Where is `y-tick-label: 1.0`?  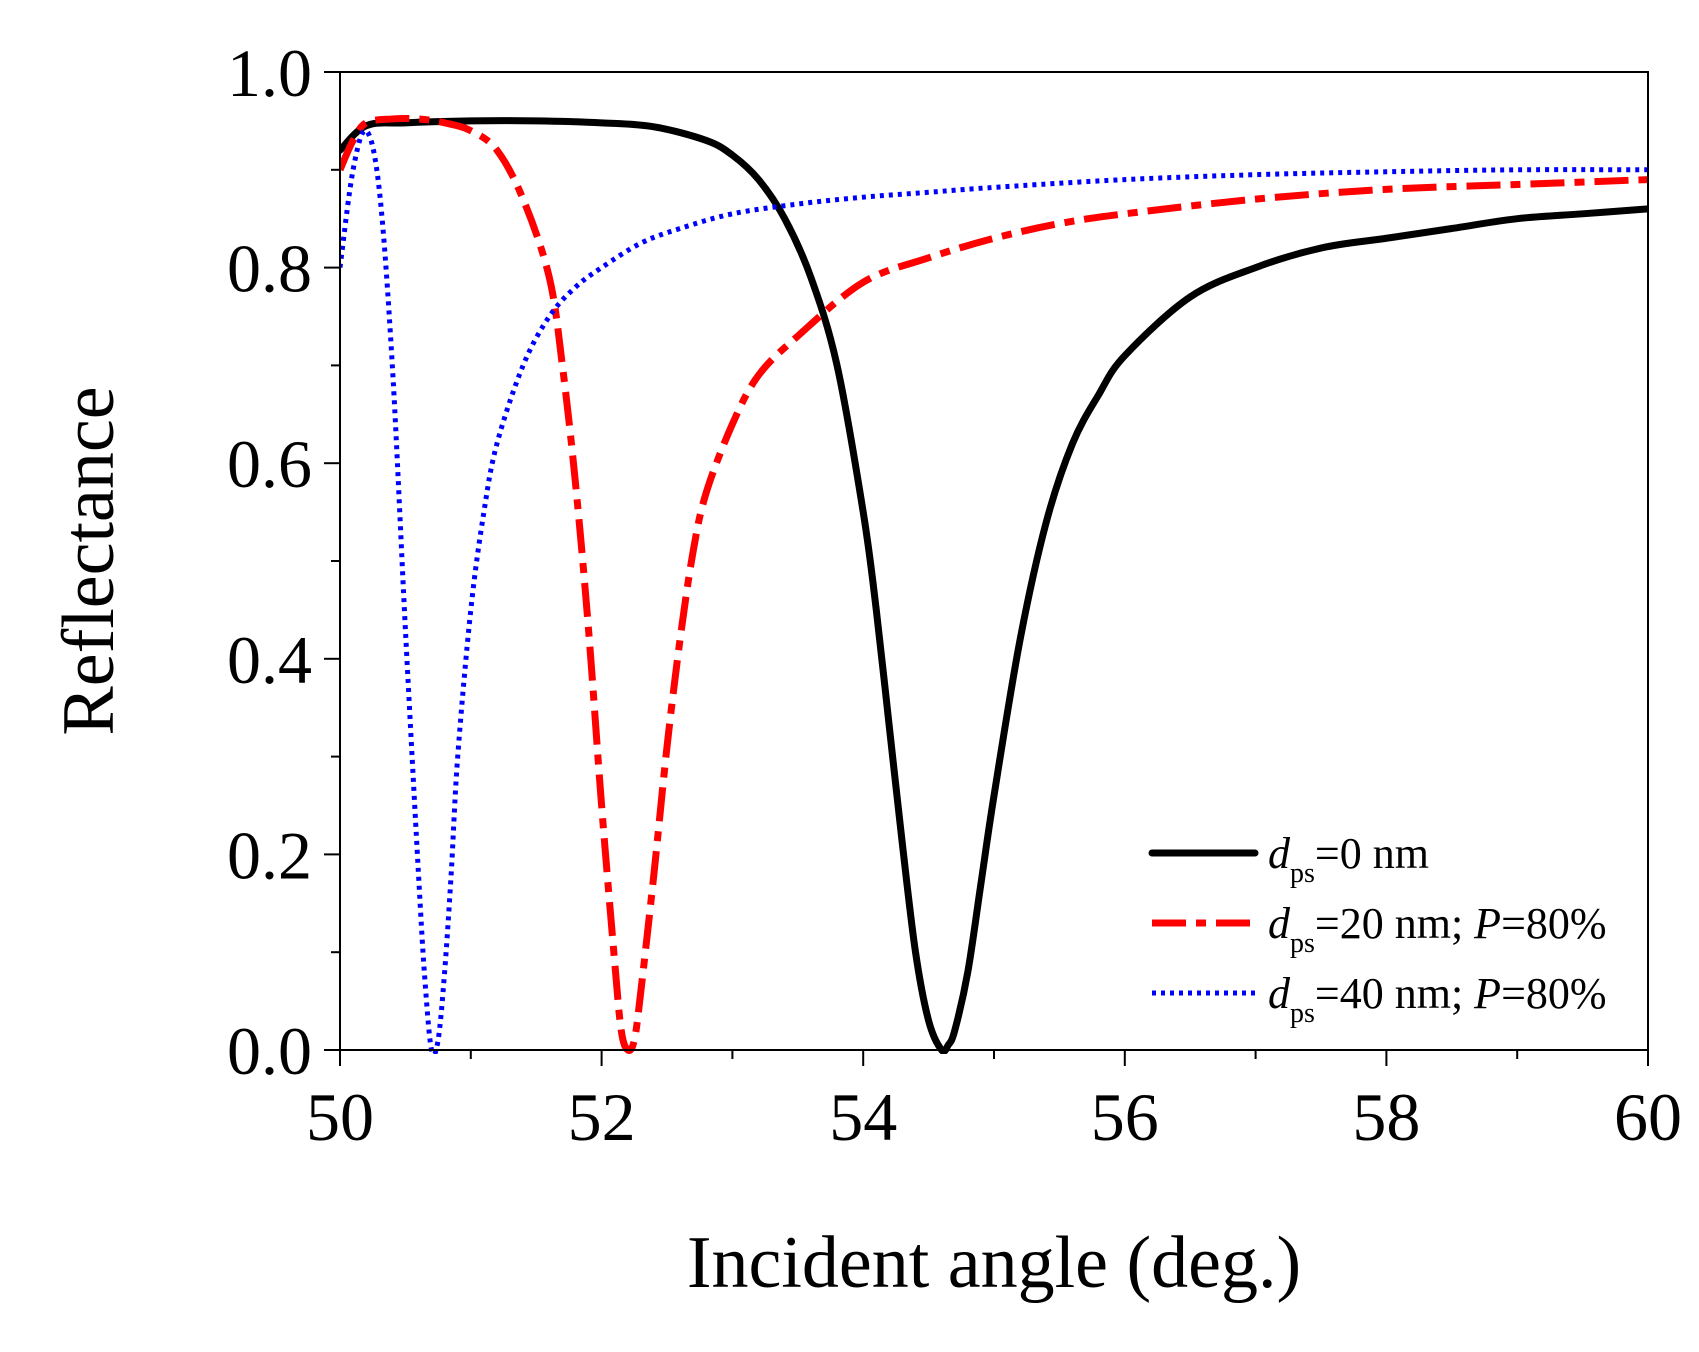
y-tick-label: 1.0 is located at coordinates (269, 73).